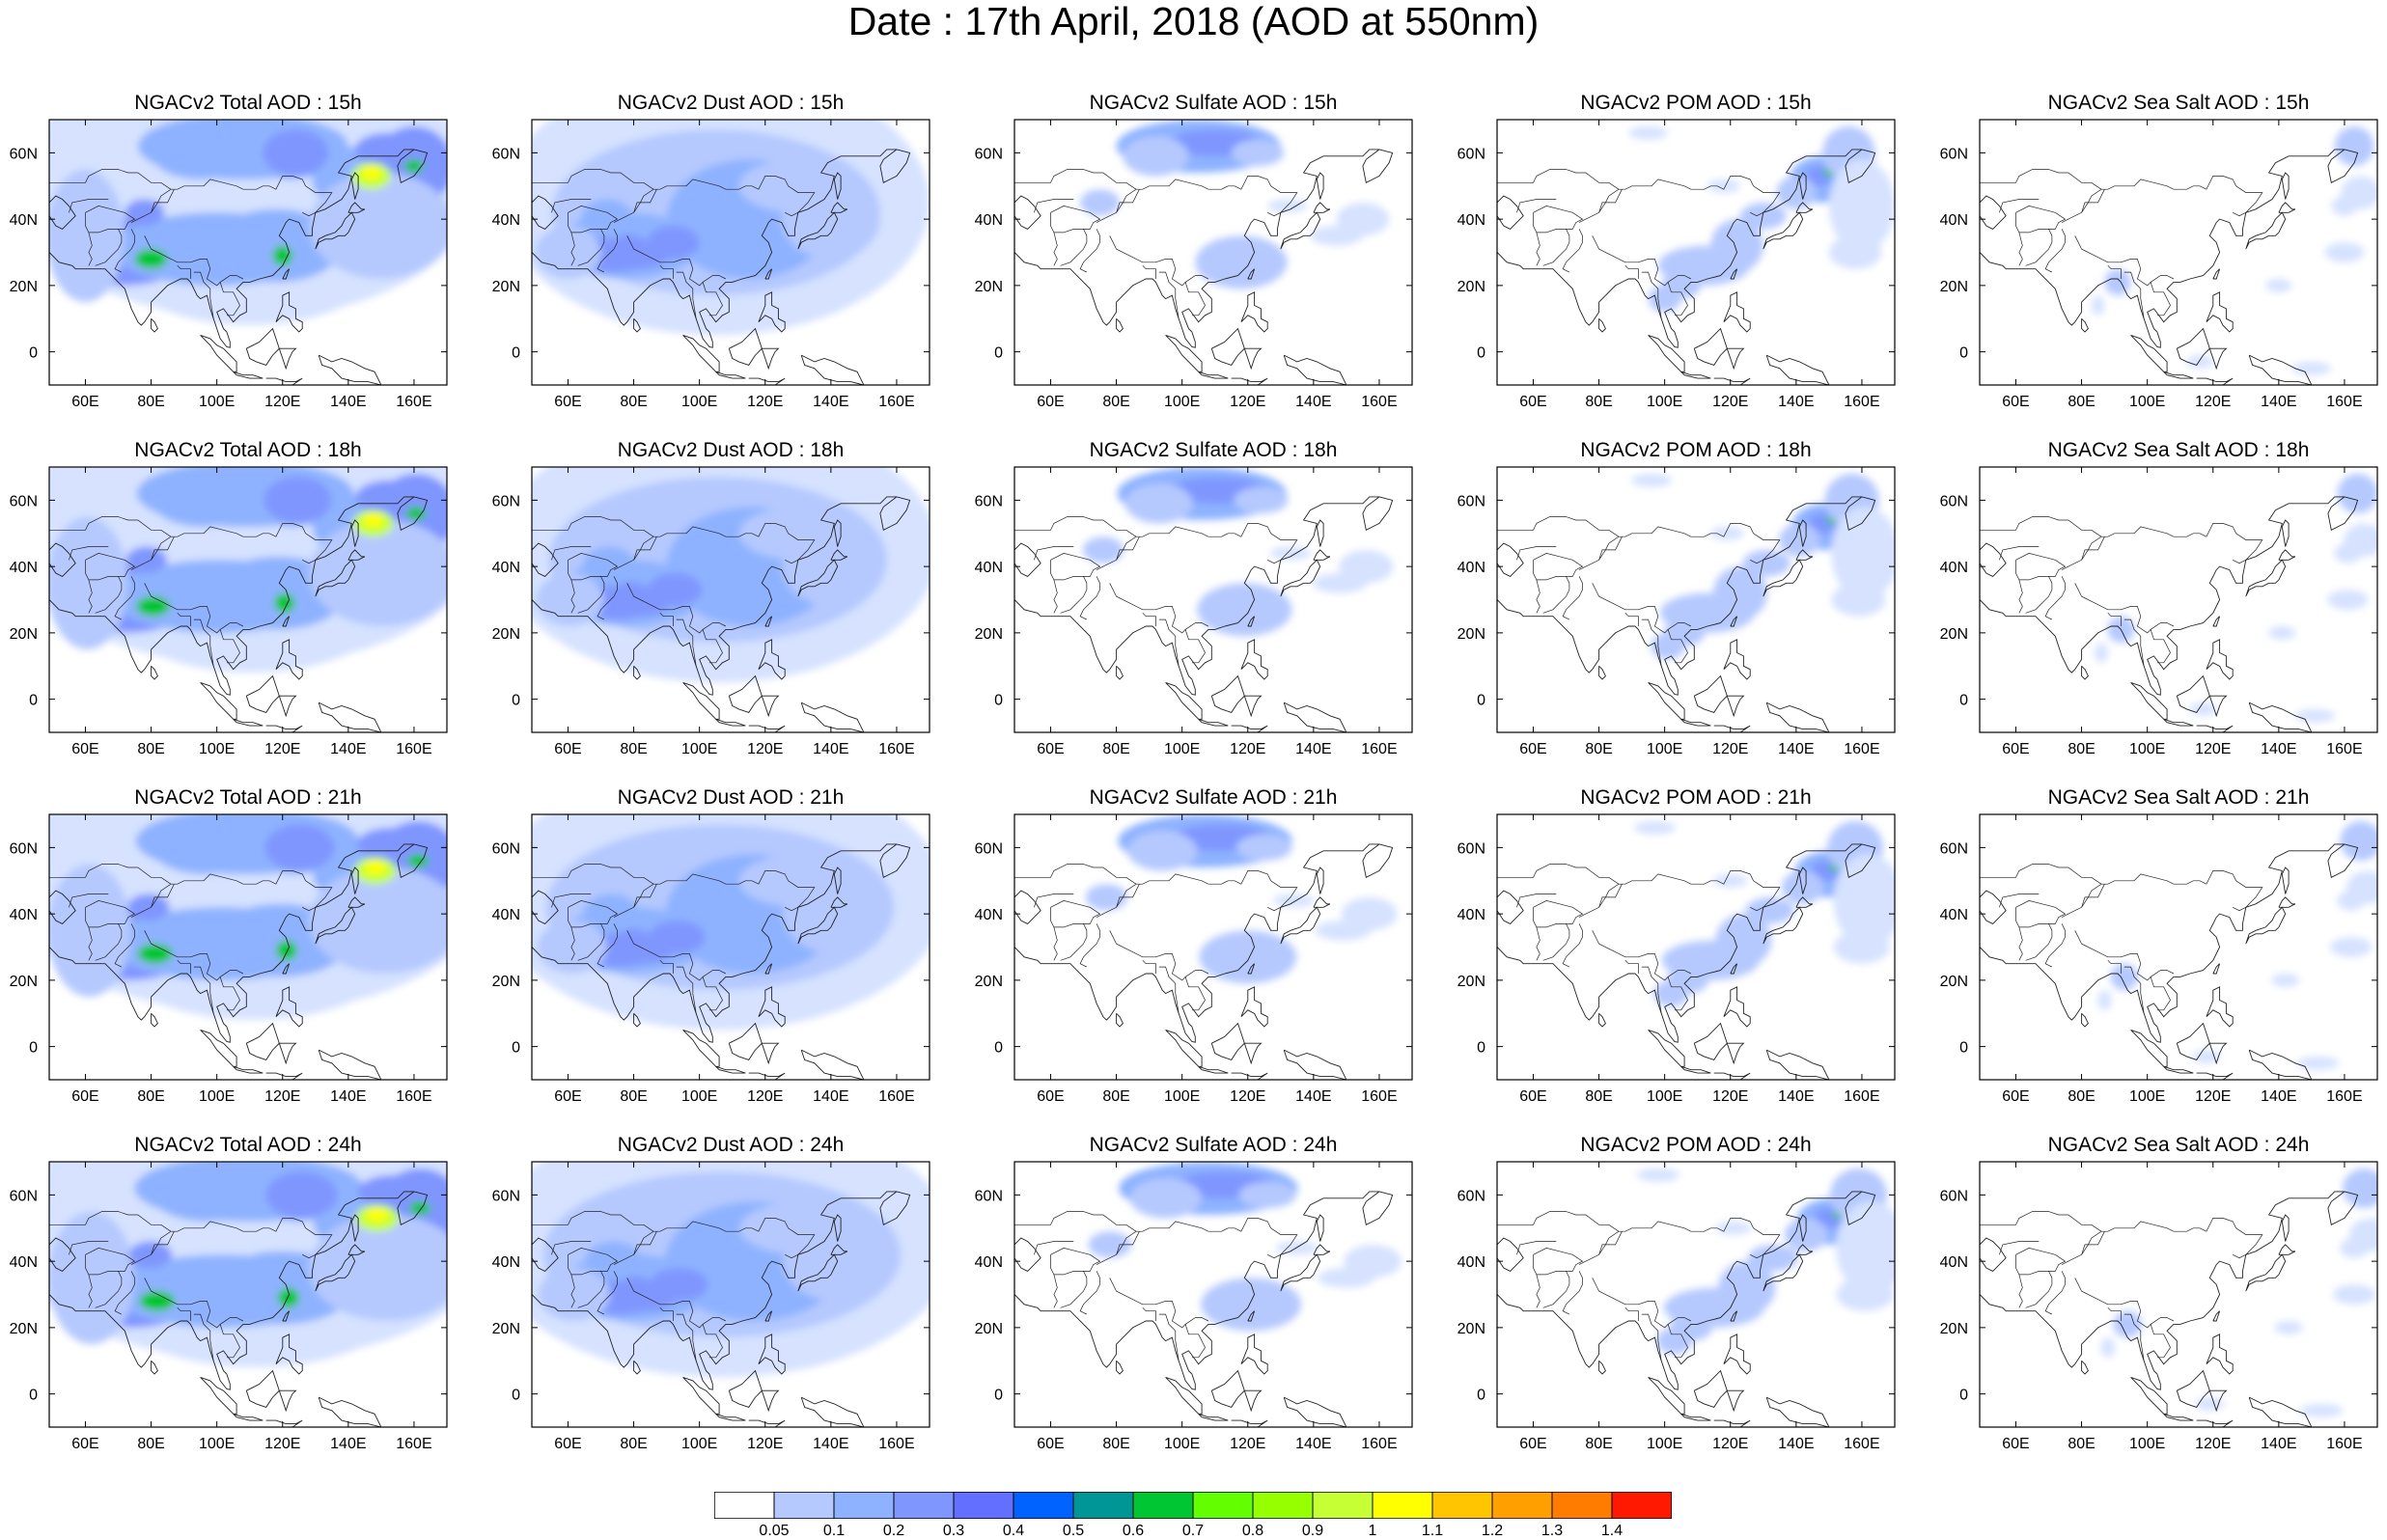 Image resolution: width=2387 pixels, height=1540 pixels. Describe the element at coordinates (1013, 1531) in the screenshot. I see `colorbar-label: 0.4` at that location.